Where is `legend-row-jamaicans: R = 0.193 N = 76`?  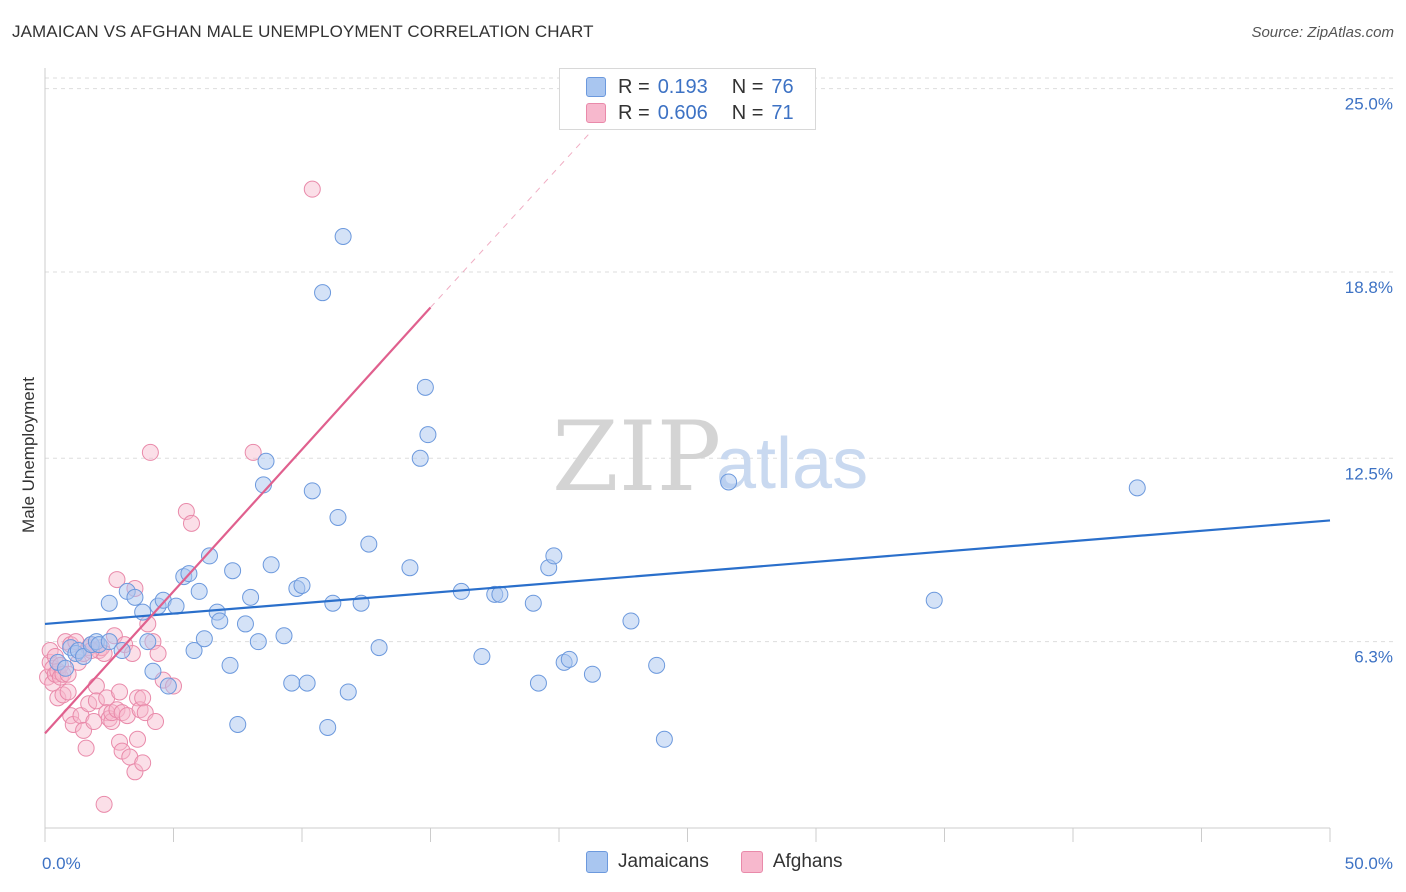 legend-row-jamaicans: R = 0.193 N = 76 is located at coordinates (690, 87).